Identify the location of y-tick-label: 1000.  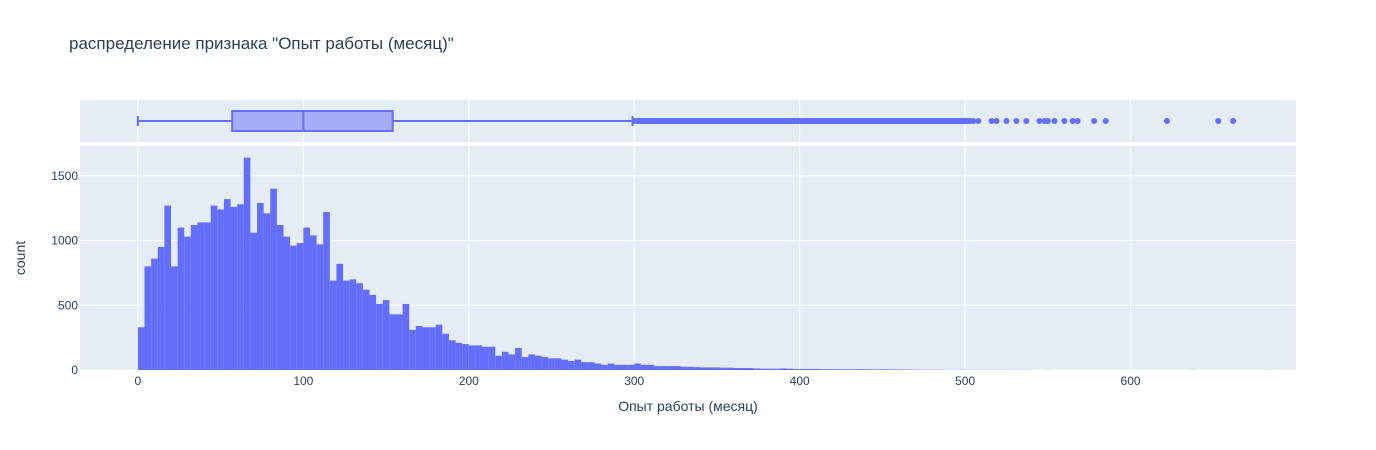
(64, 241).